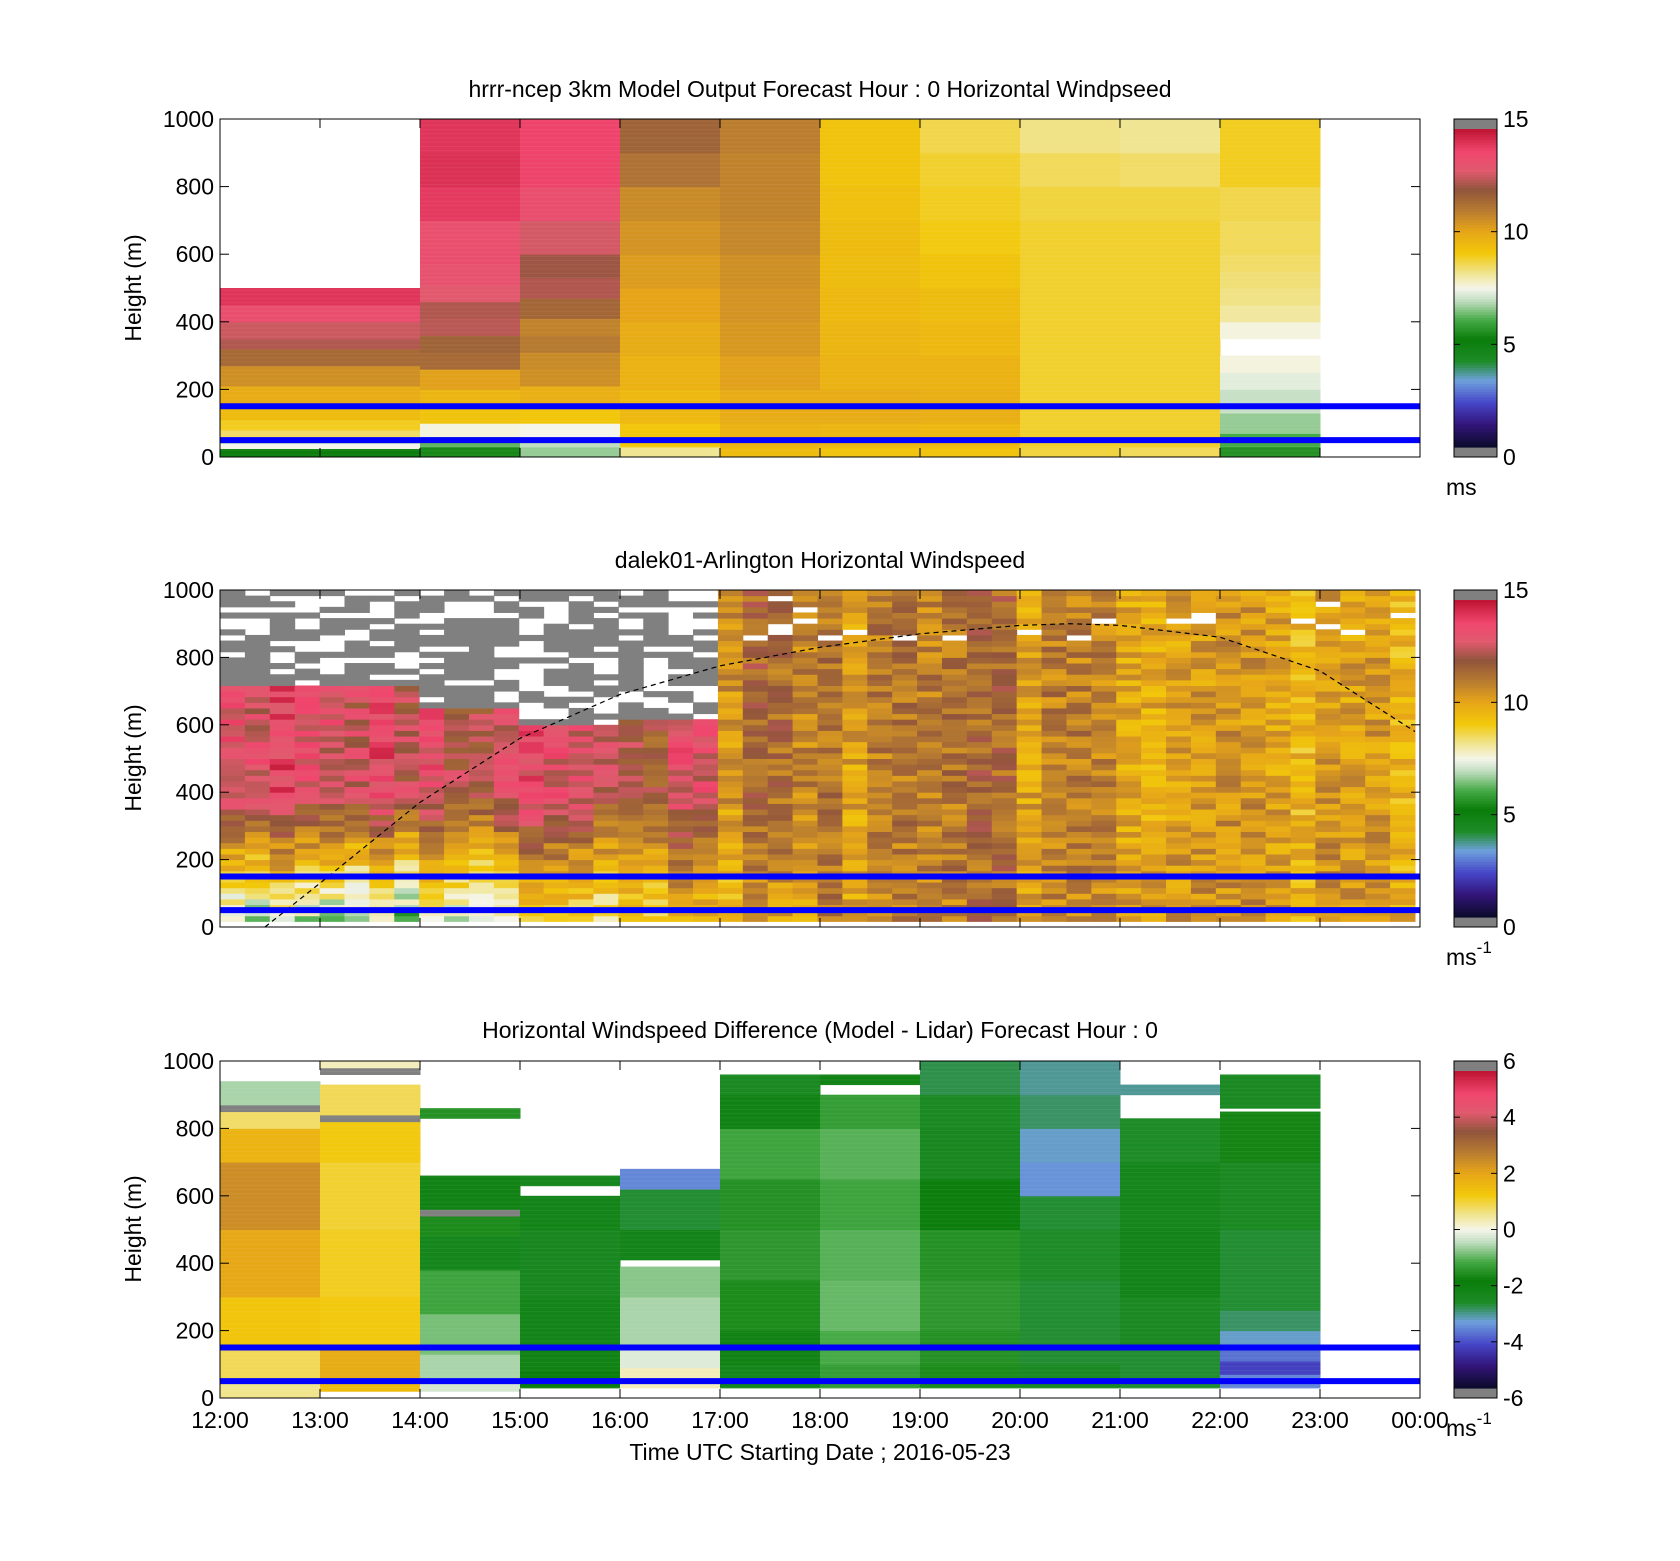  Describe the element at coordinates (195, 1128) in the screenshot. I see `y-tick-label: 800` at that location.